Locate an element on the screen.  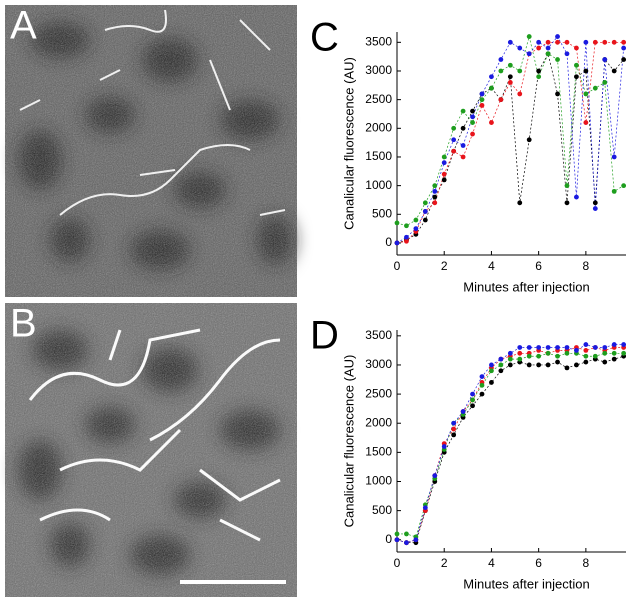
panel-label: C is located at coordinates (324, 38).